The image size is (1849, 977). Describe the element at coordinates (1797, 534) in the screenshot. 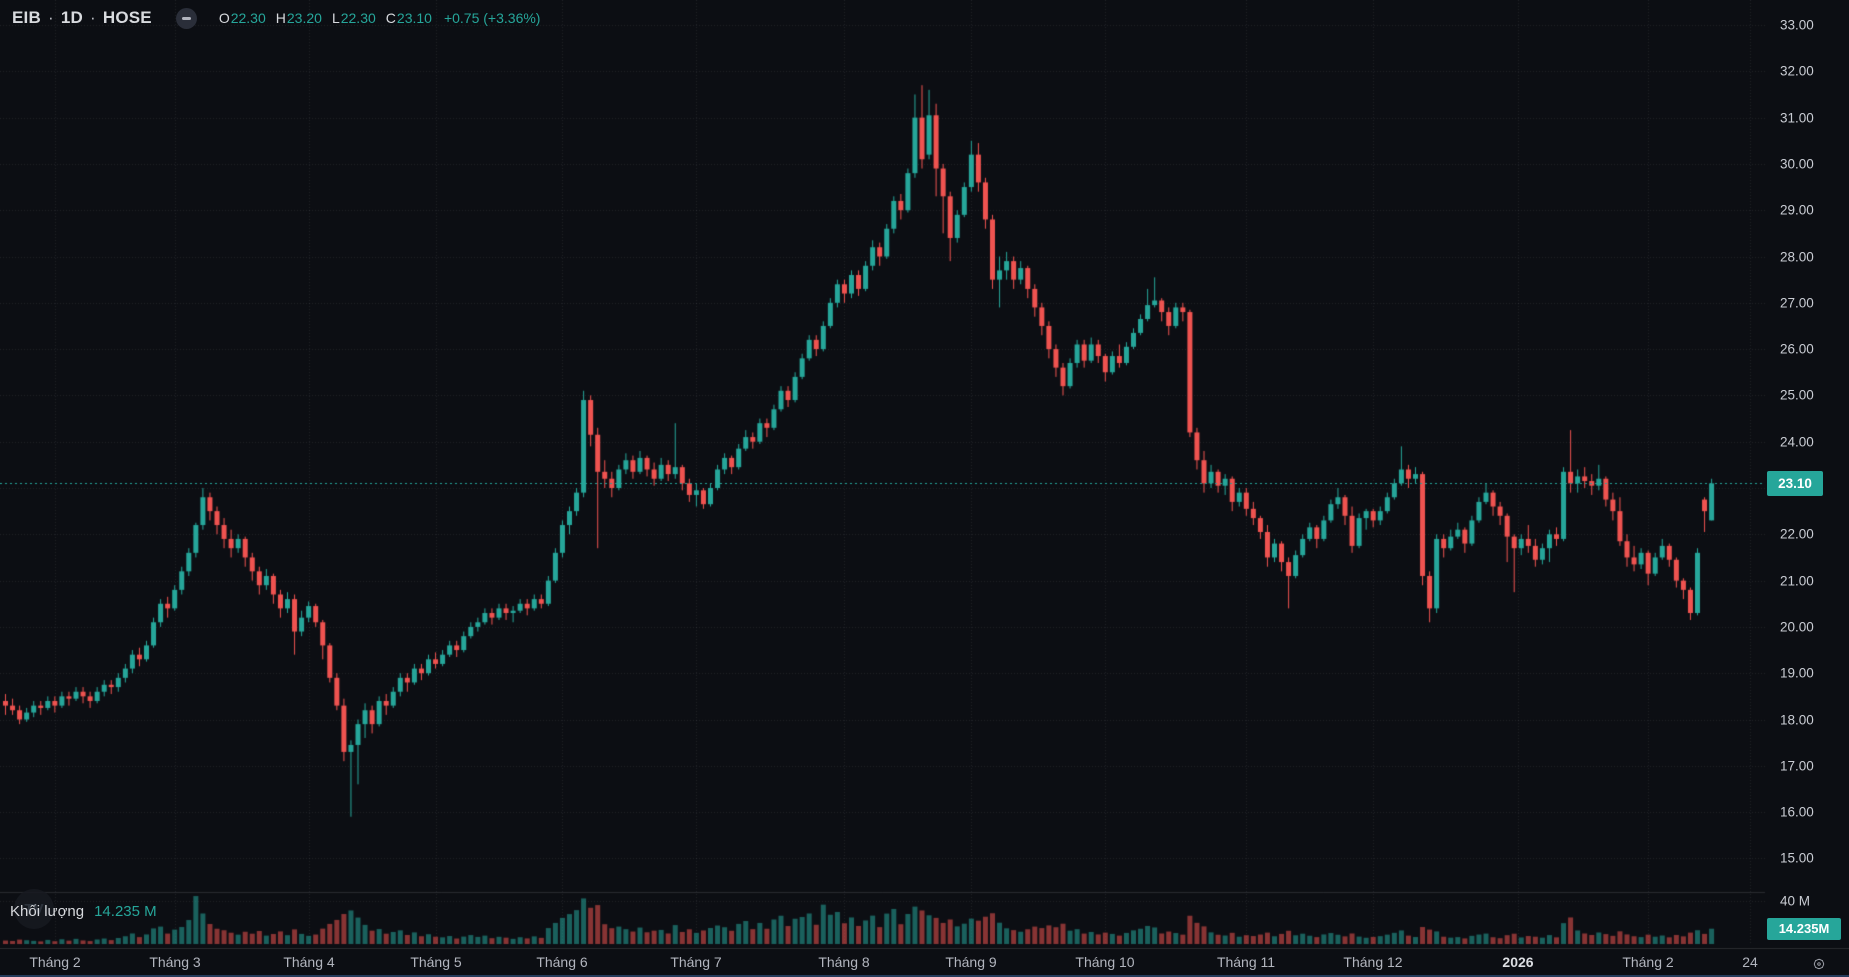

I see `price-tick: 22.00` at that location.